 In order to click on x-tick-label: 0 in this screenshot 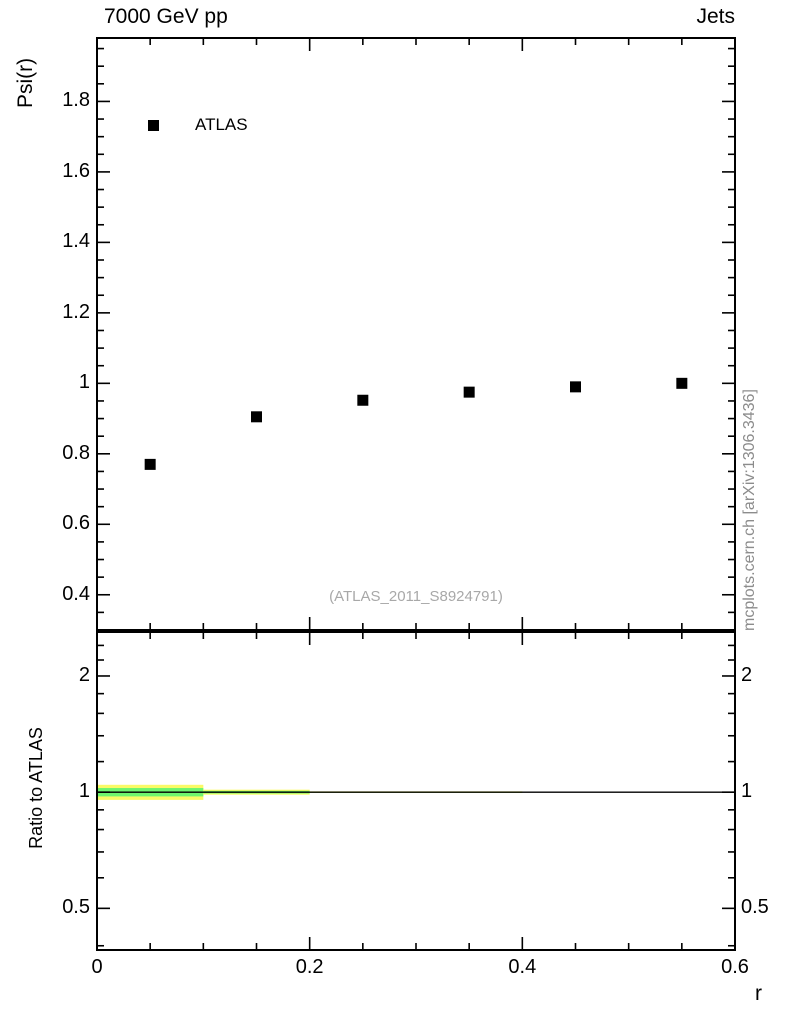, I will do `click(97, 967)`.